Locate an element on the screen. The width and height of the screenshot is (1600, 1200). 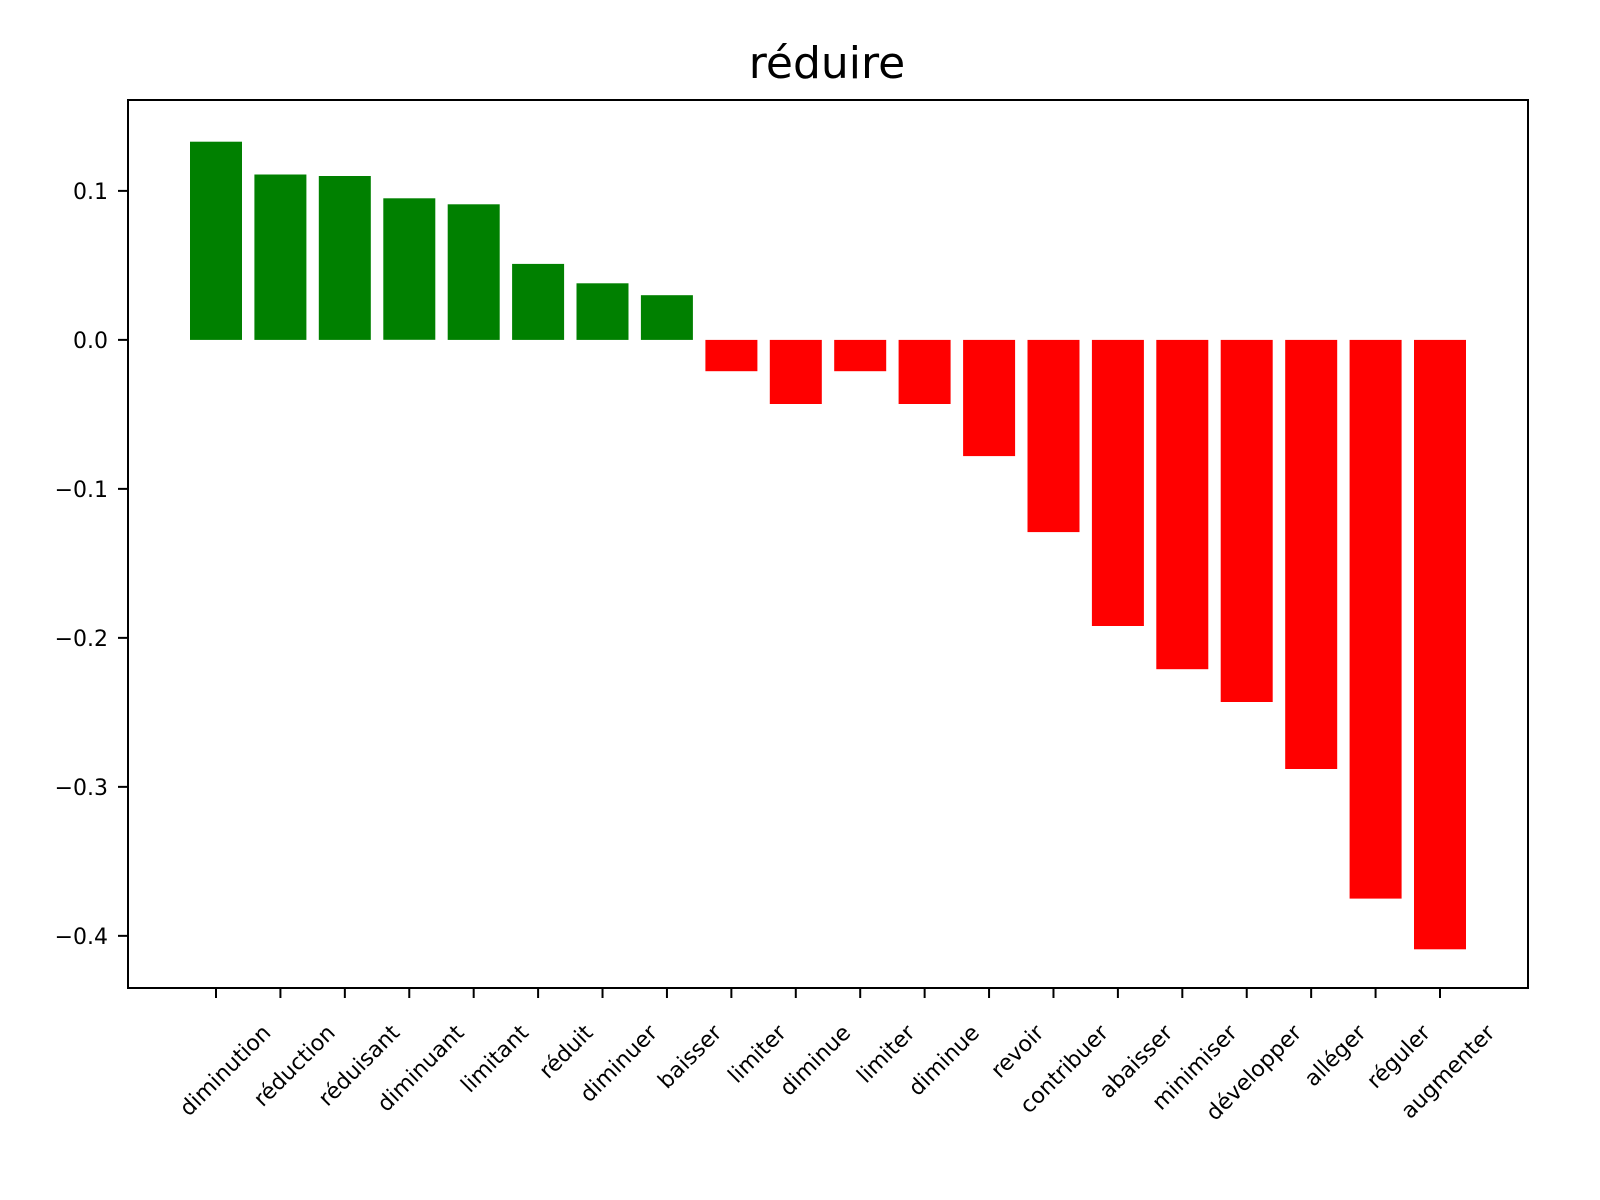
y-axis: 0.1 0.0 −0.1 −0.2 −0.3 −0.4 is located at coordinates (91, 565).